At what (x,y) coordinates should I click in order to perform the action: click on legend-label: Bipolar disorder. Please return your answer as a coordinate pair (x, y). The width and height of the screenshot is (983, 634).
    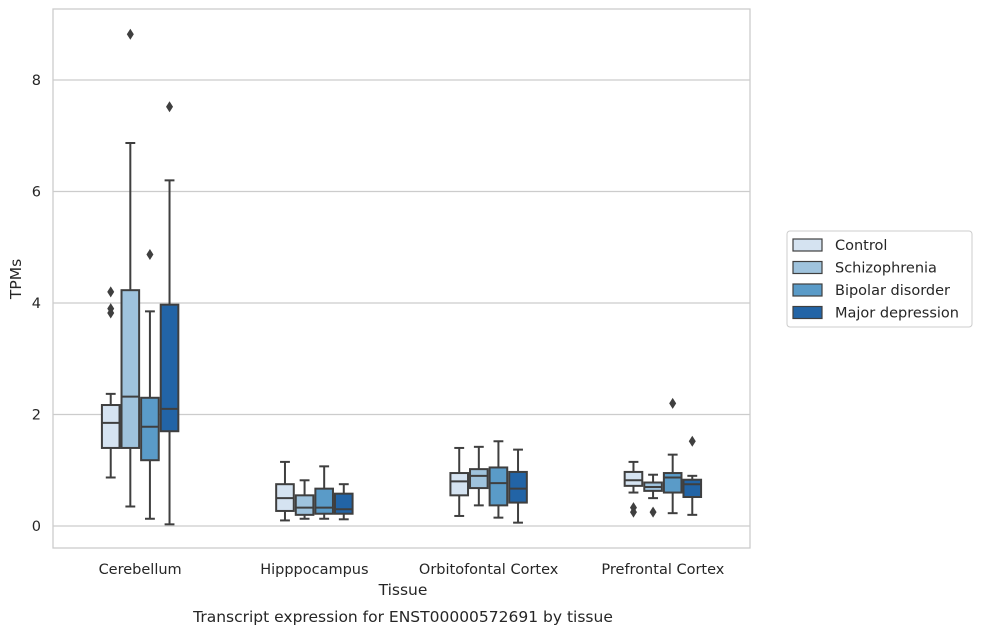
    Looking at the image, I should click on (892, 291).